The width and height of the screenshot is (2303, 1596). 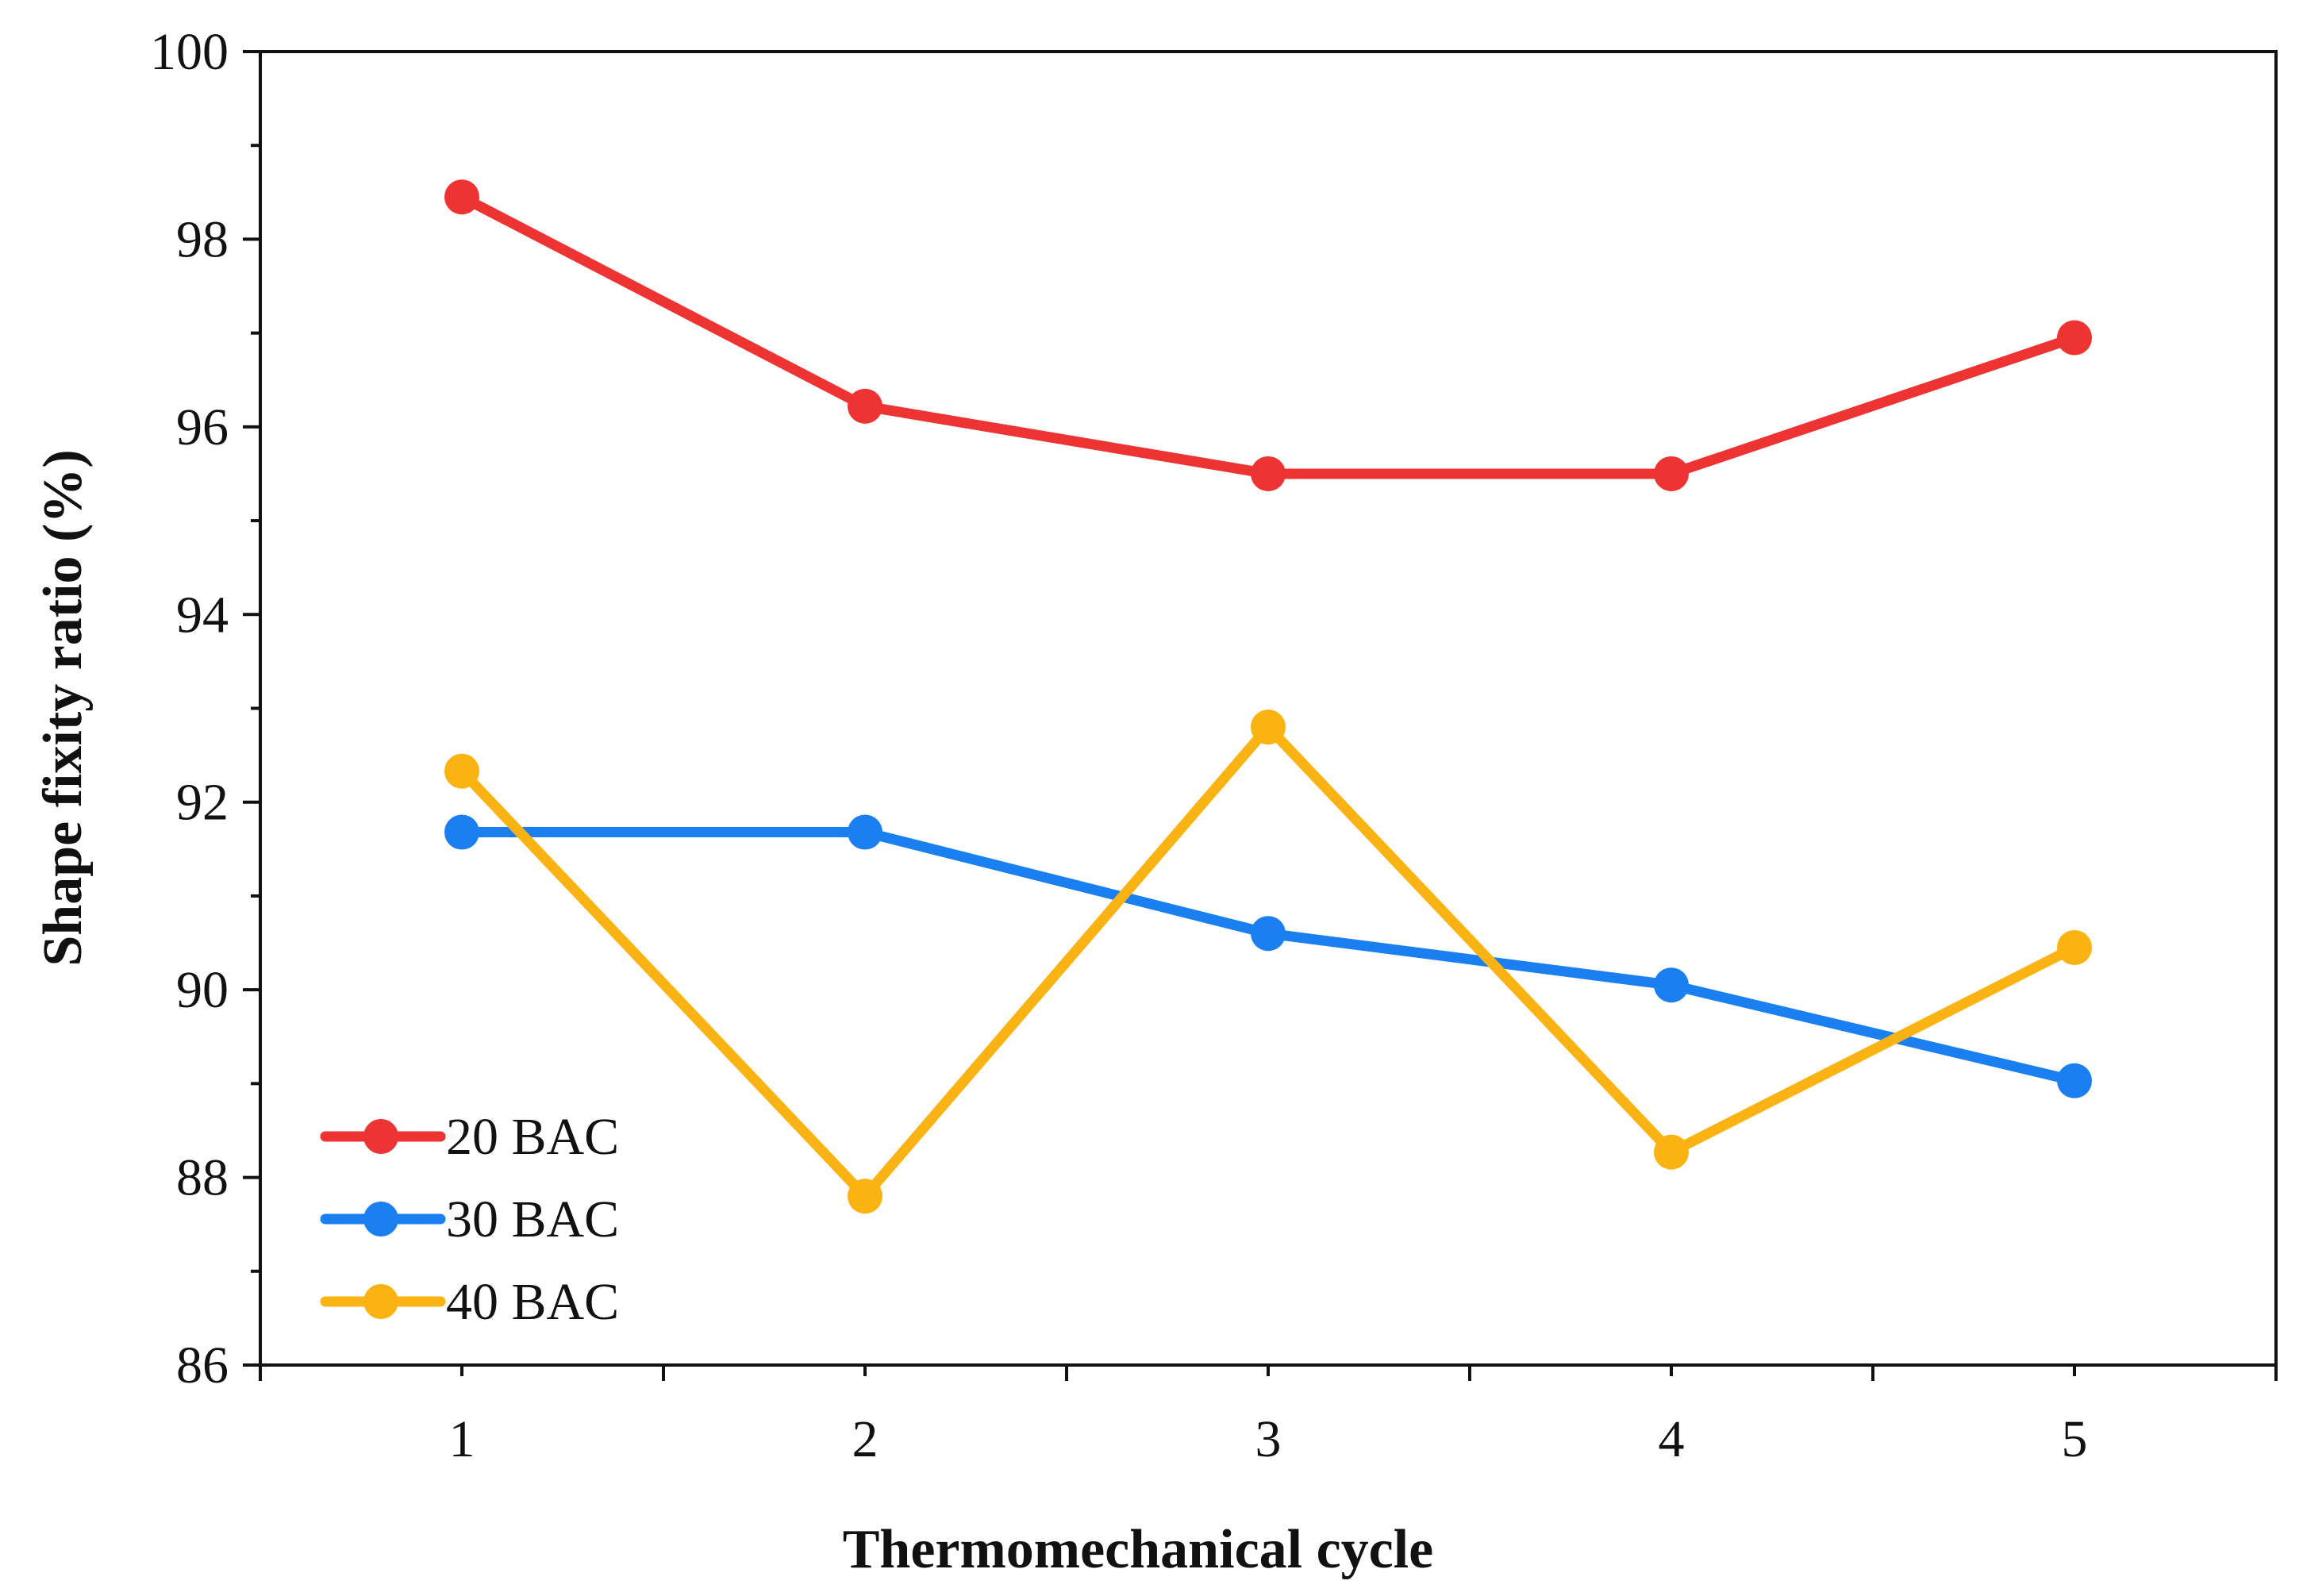 I want to click on legend-label-30-bac: 30 BAC, so click(x=532, y=1219).